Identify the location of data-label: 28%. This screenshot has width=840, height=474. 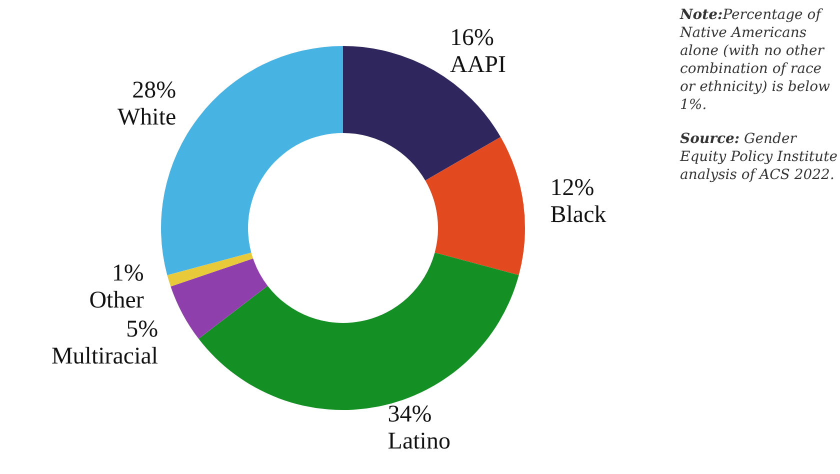
(154, 90).